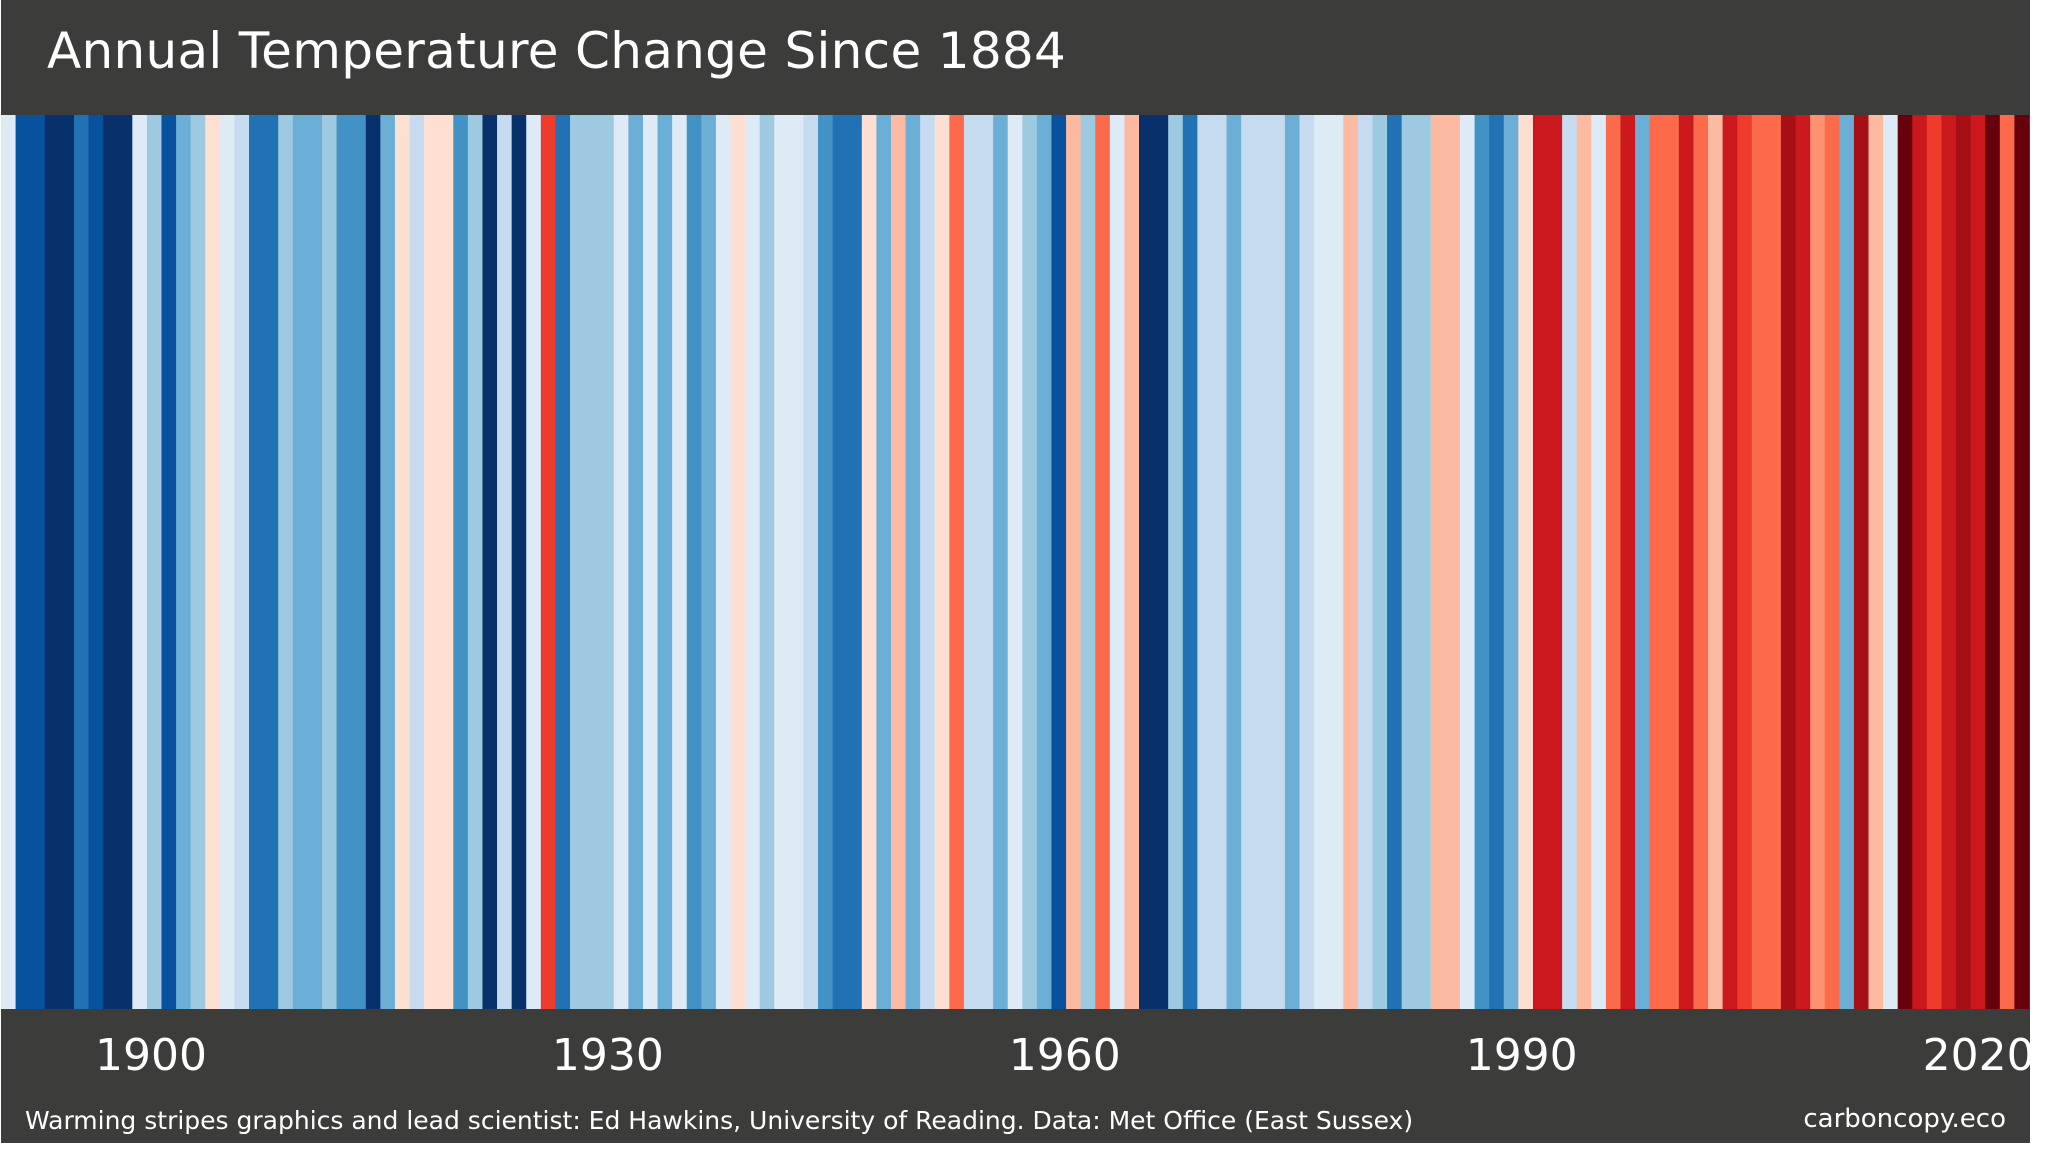  Describe the element at coordinates (1521, 1055) in the screenshot. I see `x-tick-label: 1990` at that location.